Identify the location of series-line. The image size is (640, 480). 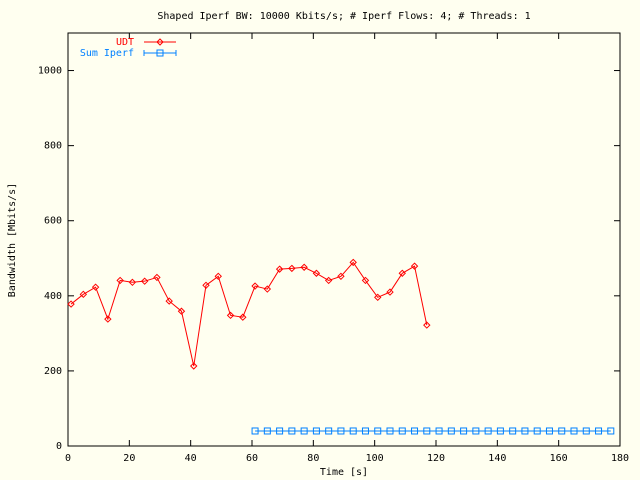
(249, 314).